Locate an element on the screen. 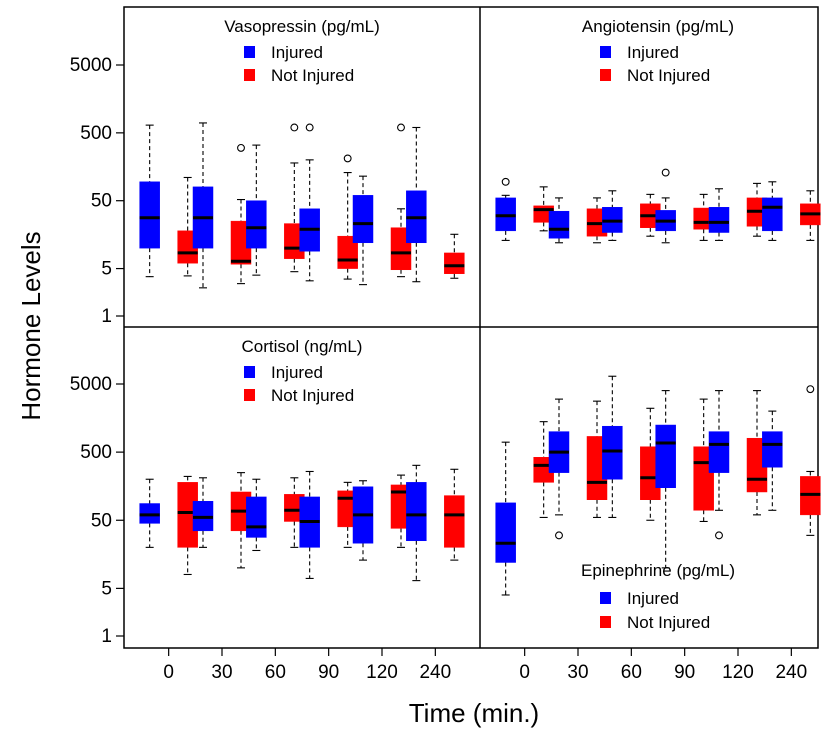 The height and width of the screenshot is (734, 827). y-tick-label-top-5: 5 is located at coordinates (106, 269).